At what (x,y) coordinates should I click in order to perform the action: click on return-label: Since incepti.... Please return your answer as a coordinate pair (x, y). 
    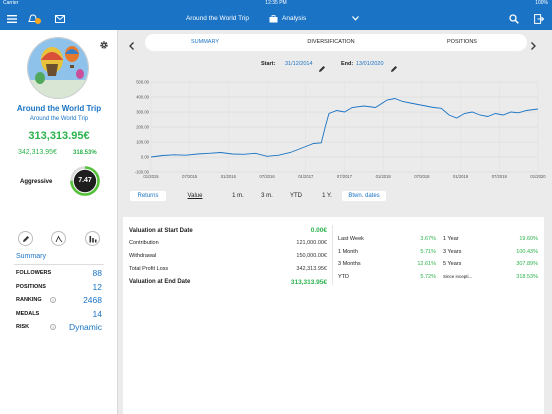
    Looking at the image, I should click on (458, 276).